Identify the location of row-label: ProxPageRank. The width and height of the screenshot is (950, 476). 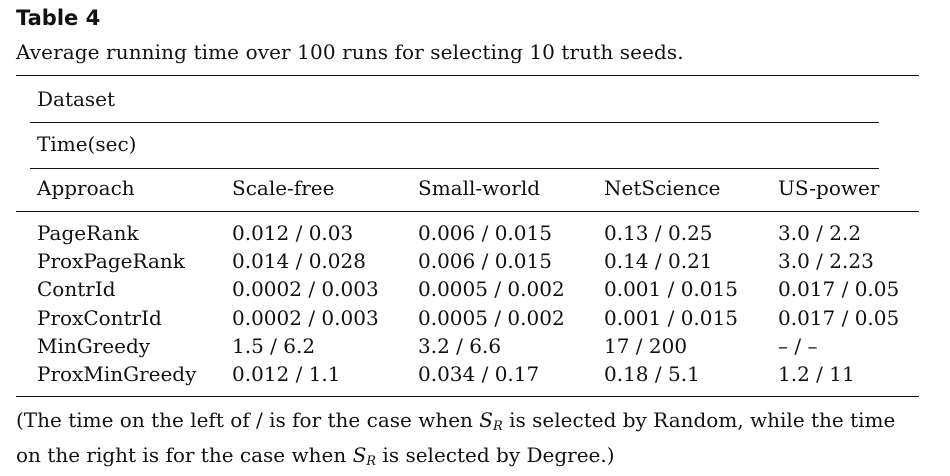
(111, 261).